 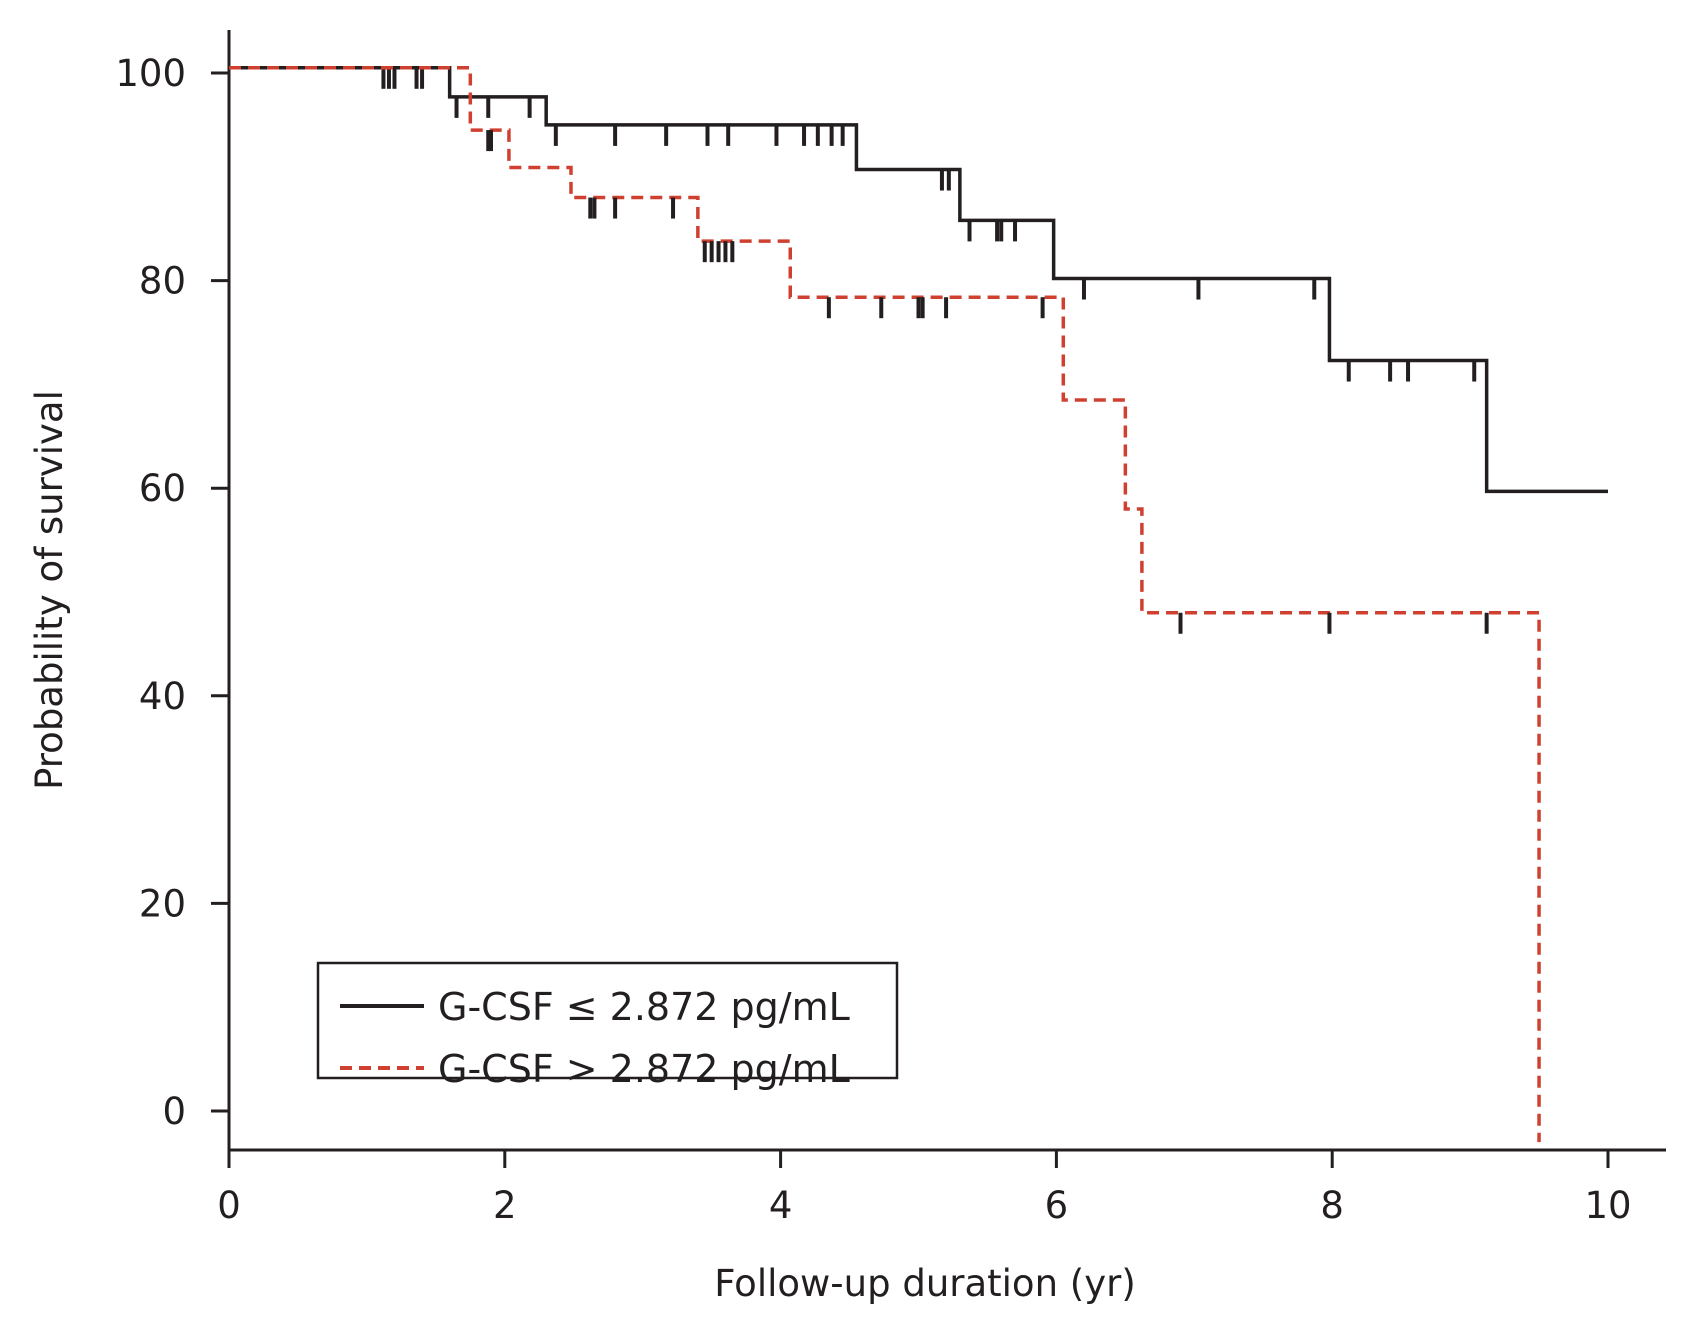 What do you see at coordinates (1057, 1205) in the screenshot?
I see `x-tick-label: 6` at bounding box center [1057, 1205].